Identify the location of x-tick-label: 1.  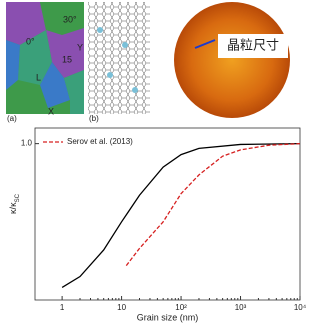
(62, 307).